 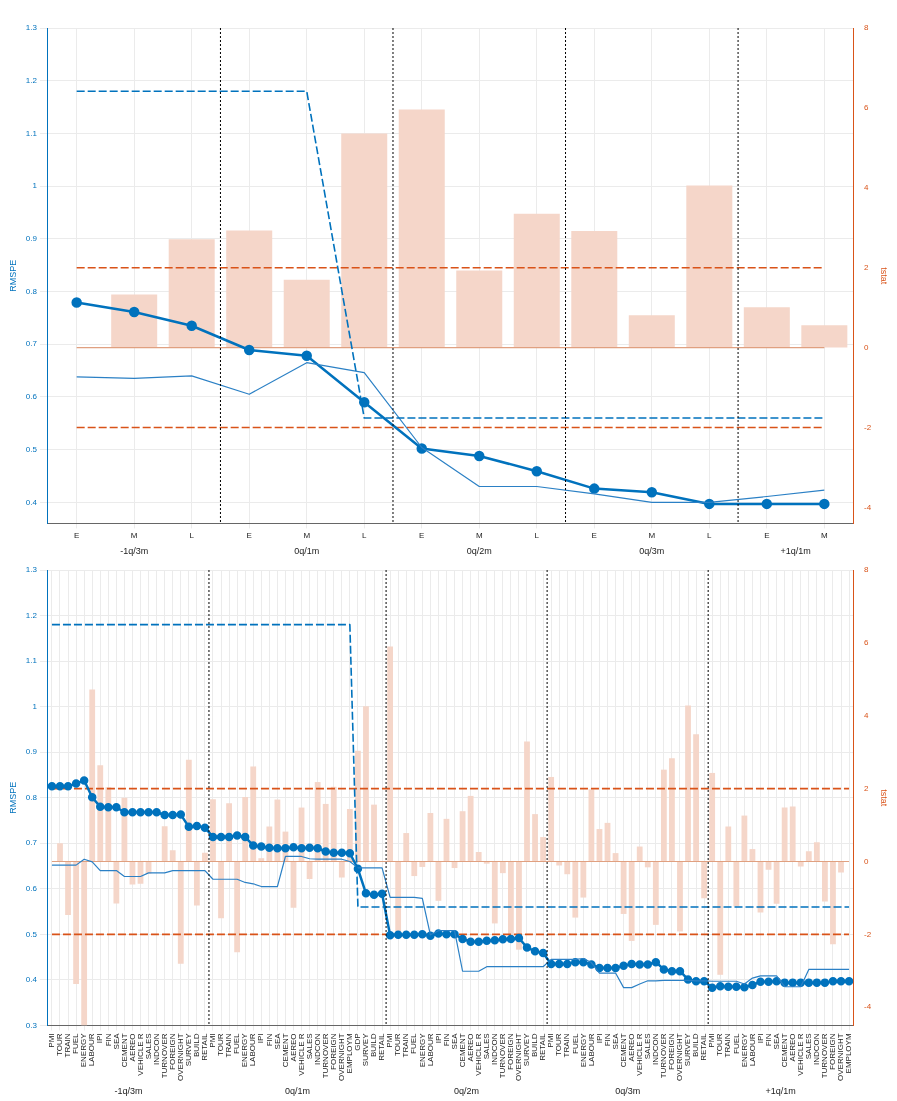 I want to click on y-axis-title: RMSPE, so click(x=12, y=797).